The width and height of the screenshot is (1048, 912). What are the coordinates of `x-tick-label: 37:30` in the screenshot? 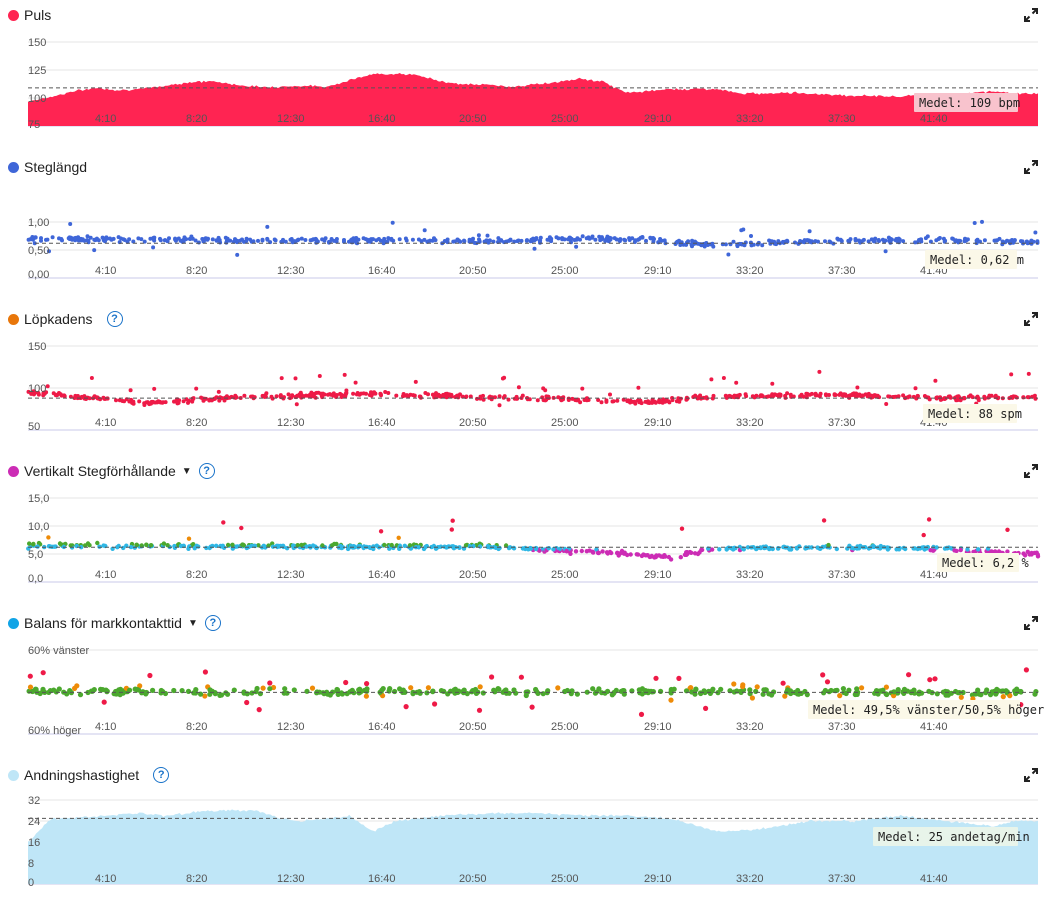 It's located at (842, 575).